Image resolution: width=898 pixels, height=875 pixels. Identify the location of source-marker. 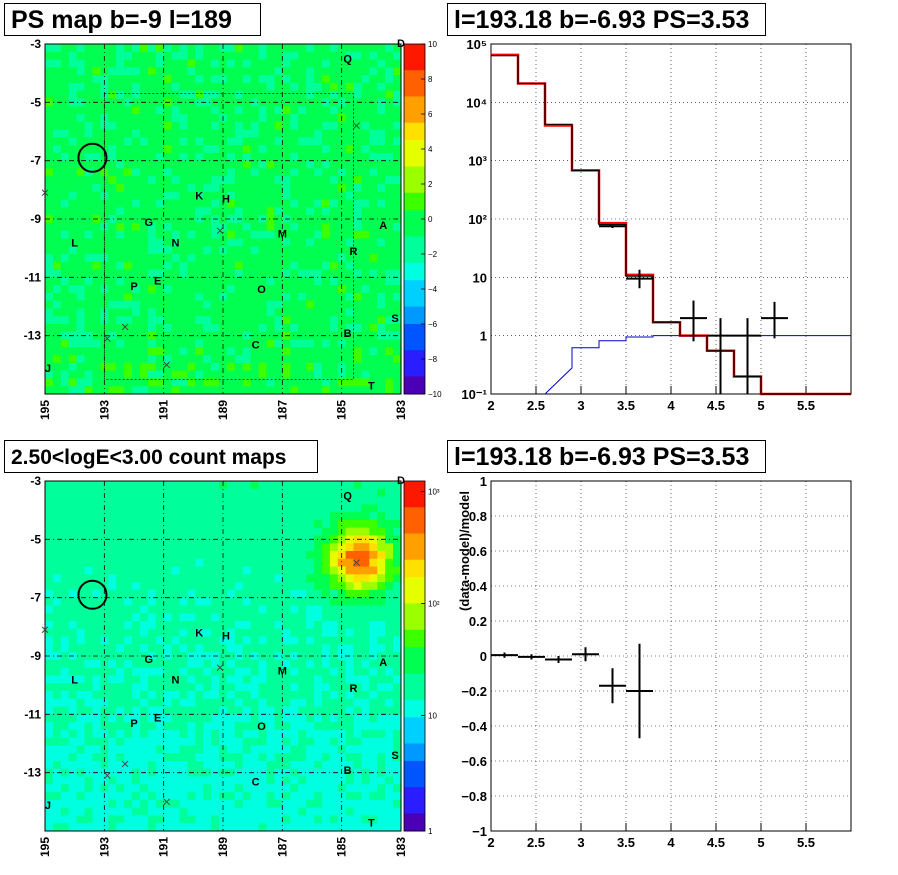
(356, 126).